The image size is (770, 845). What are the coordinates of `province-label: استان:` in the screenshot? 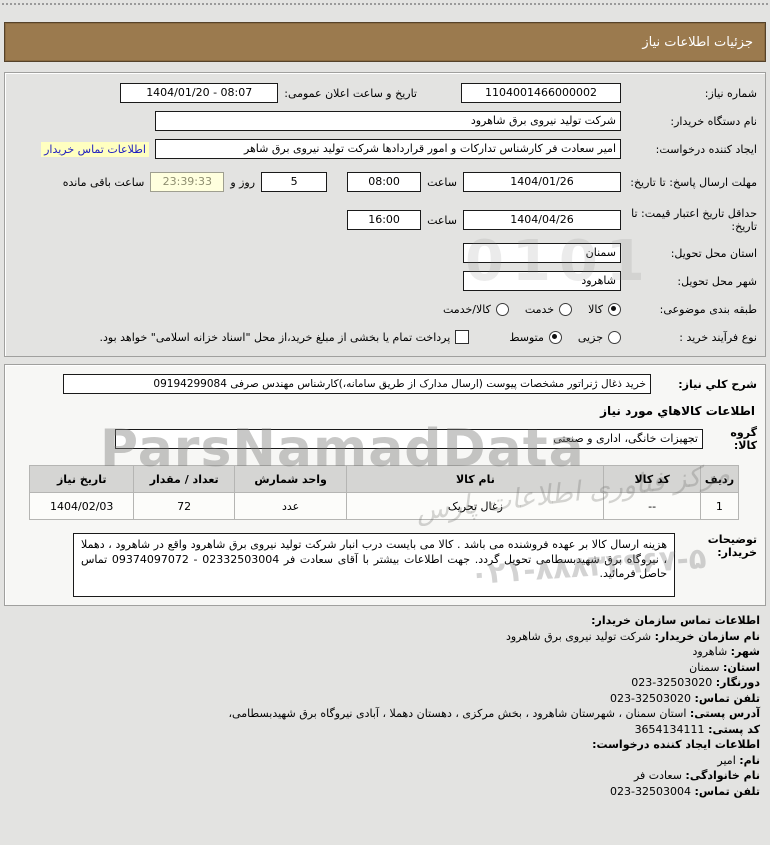 It's located at (741, 667).